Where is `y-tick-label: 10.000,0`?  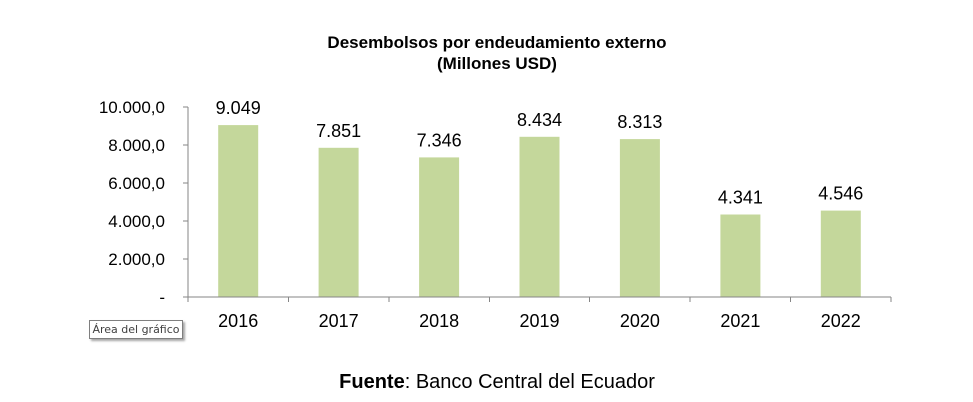
y-tick-label: 10.000,0 is located at coordinates (132, 107).